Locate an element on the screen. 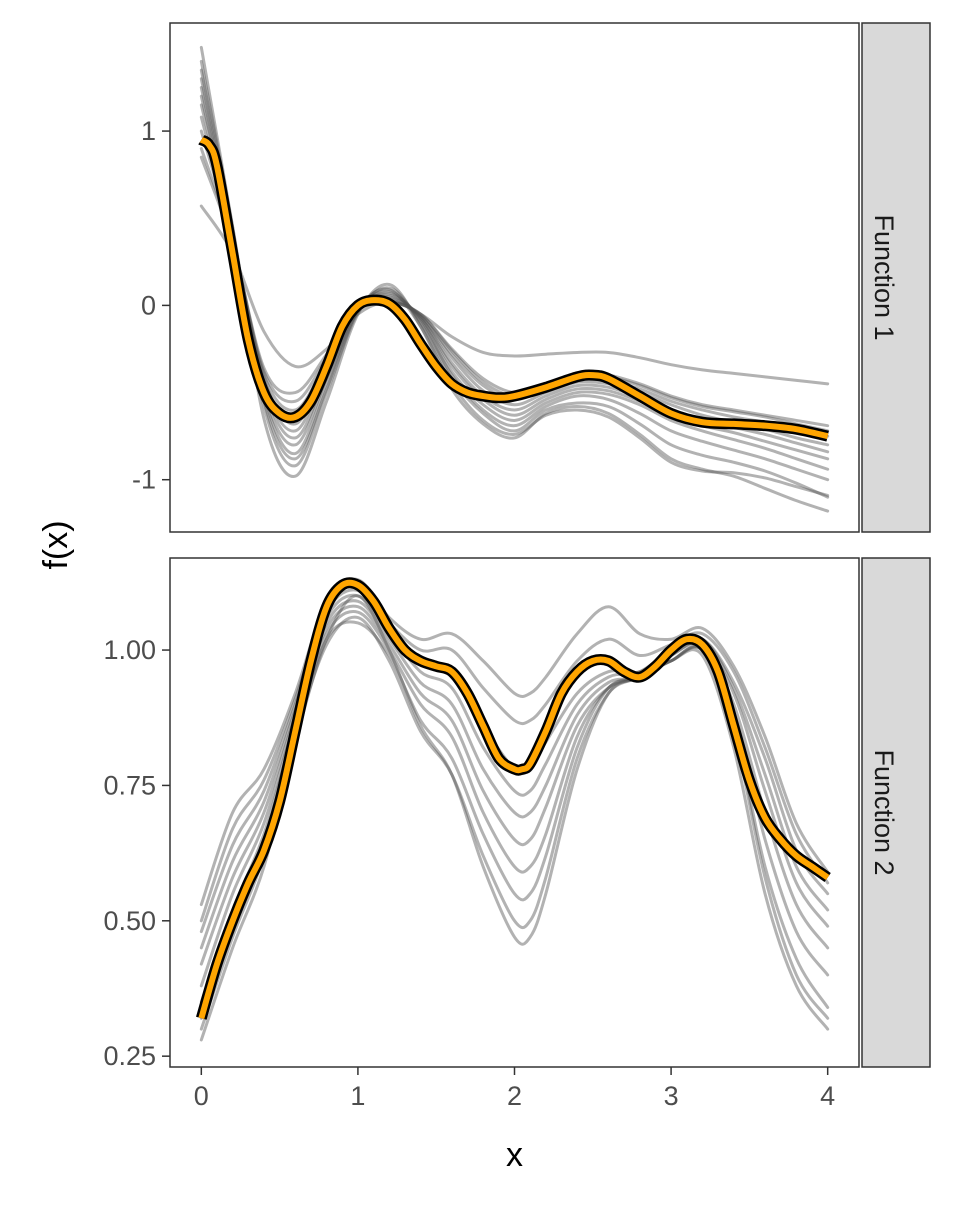 The height and width of the screenshot is (1205, 954). x-axis-title: x is located at coordinates (514, 1155).